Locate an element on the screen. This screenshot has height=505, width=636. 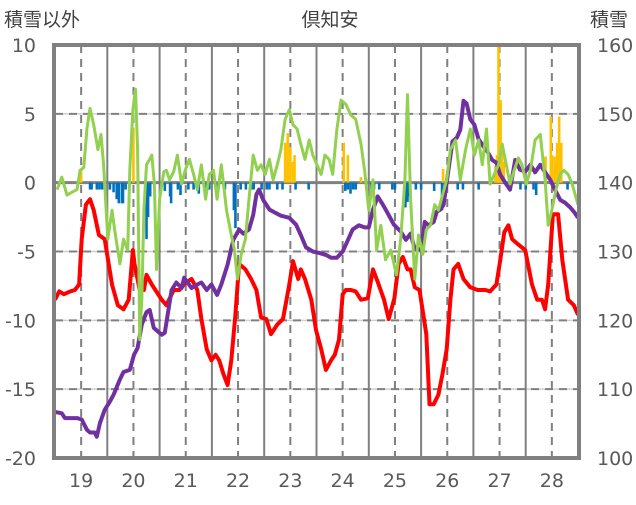
y-tick-left: 10 is located at coordinates (24, 46).